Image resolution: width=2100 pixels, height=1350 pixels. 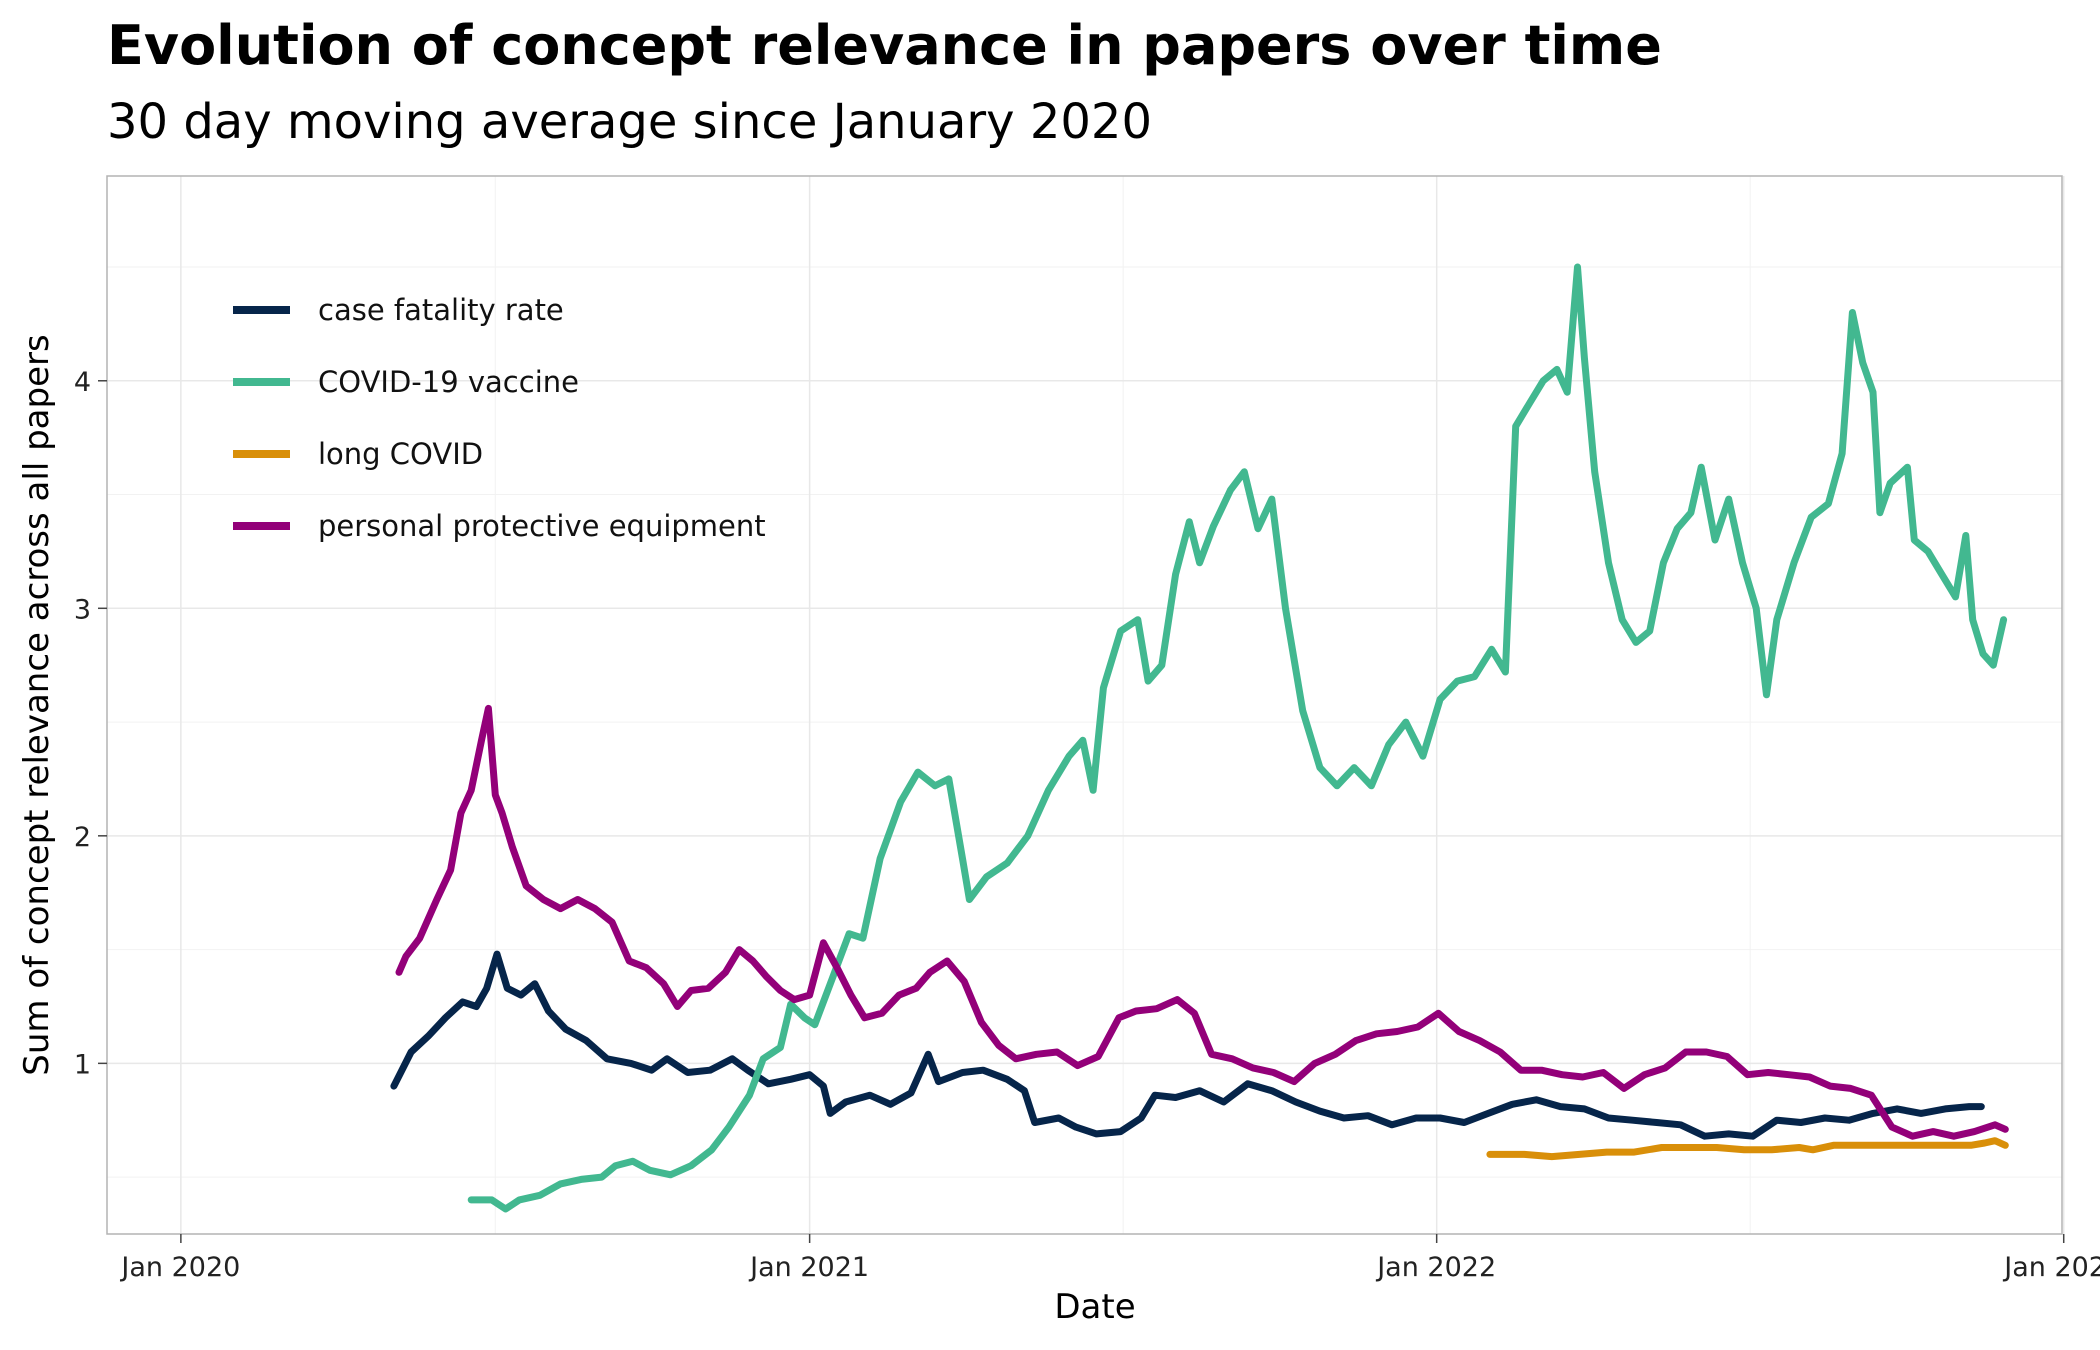 I want to click on x-tick-label-0: Jan 2020, so click(x=179, y=1267).